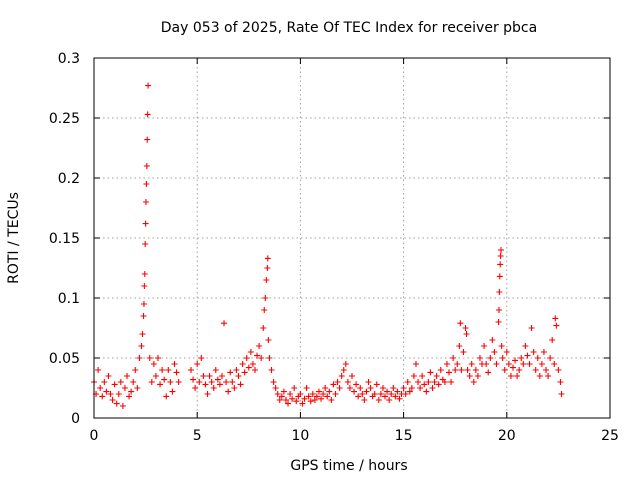 Image resolution: width=640 pixels, height=480 pixels. What do you see at coordinates (197, 436) in the screenshot?
I see `x-tick-label: 5` at bounding box center [197, 436].